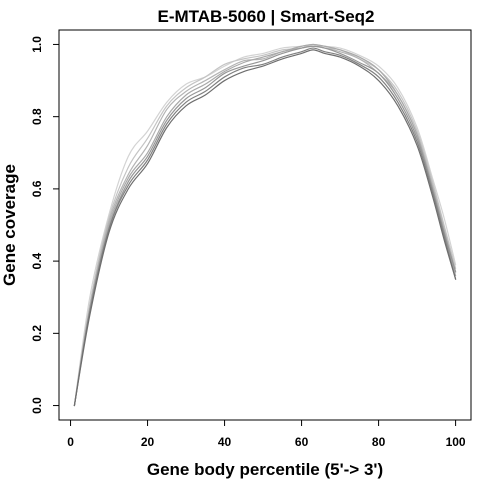 This screenshot has height=480, width=480. I want to click on y-tick-label: 0.4, so click(37, 260).